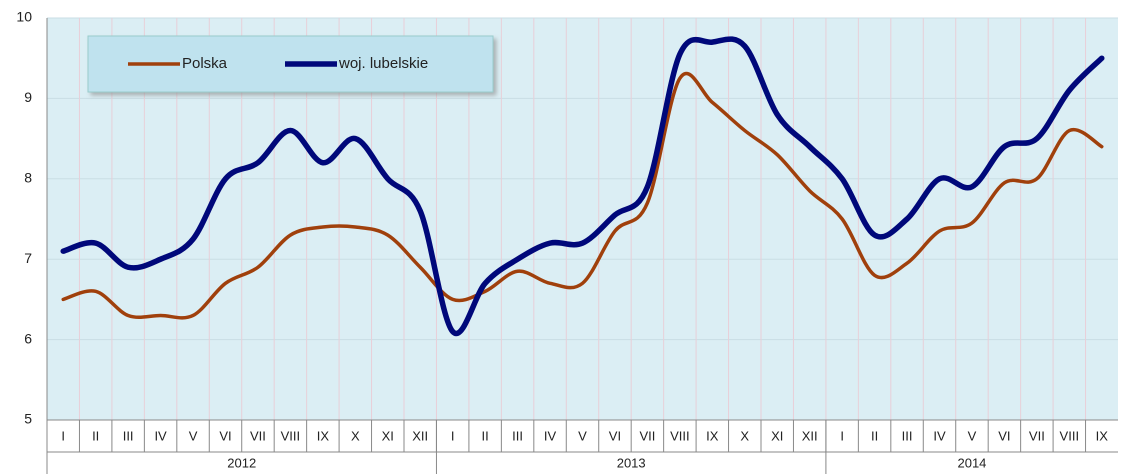  What do you see at coordinates (28, 338) in the screenshot?
I see `y-tick-label: 6` at bounding box center [28, 338].